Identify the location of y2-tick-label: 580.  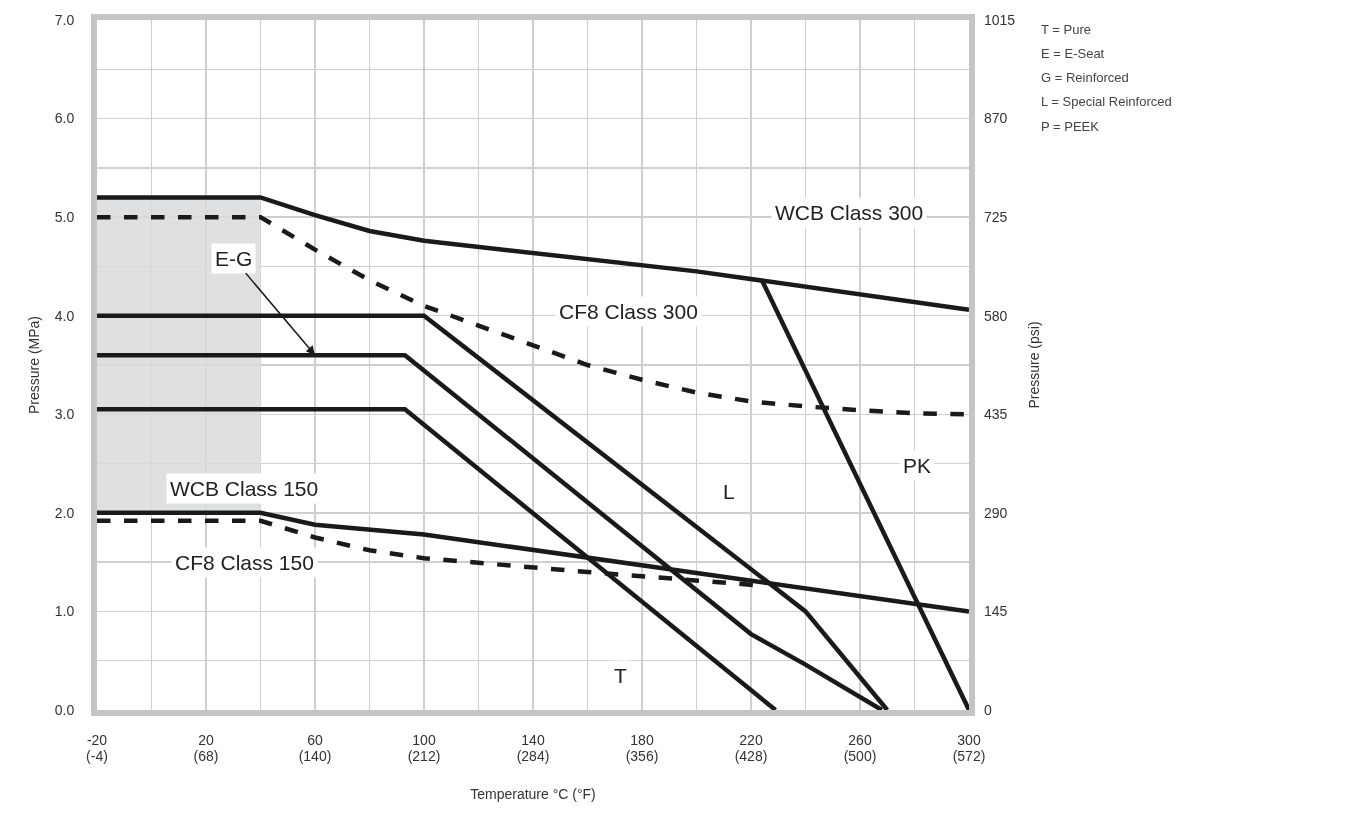
(996, 315).